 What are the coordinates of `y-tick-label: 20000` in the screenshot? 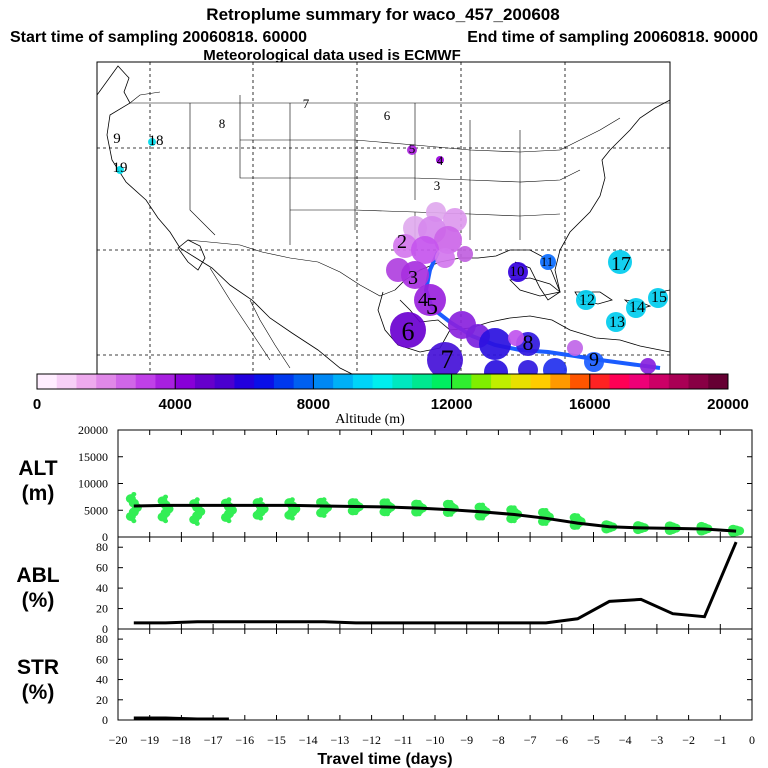 It's located at (93, 430).